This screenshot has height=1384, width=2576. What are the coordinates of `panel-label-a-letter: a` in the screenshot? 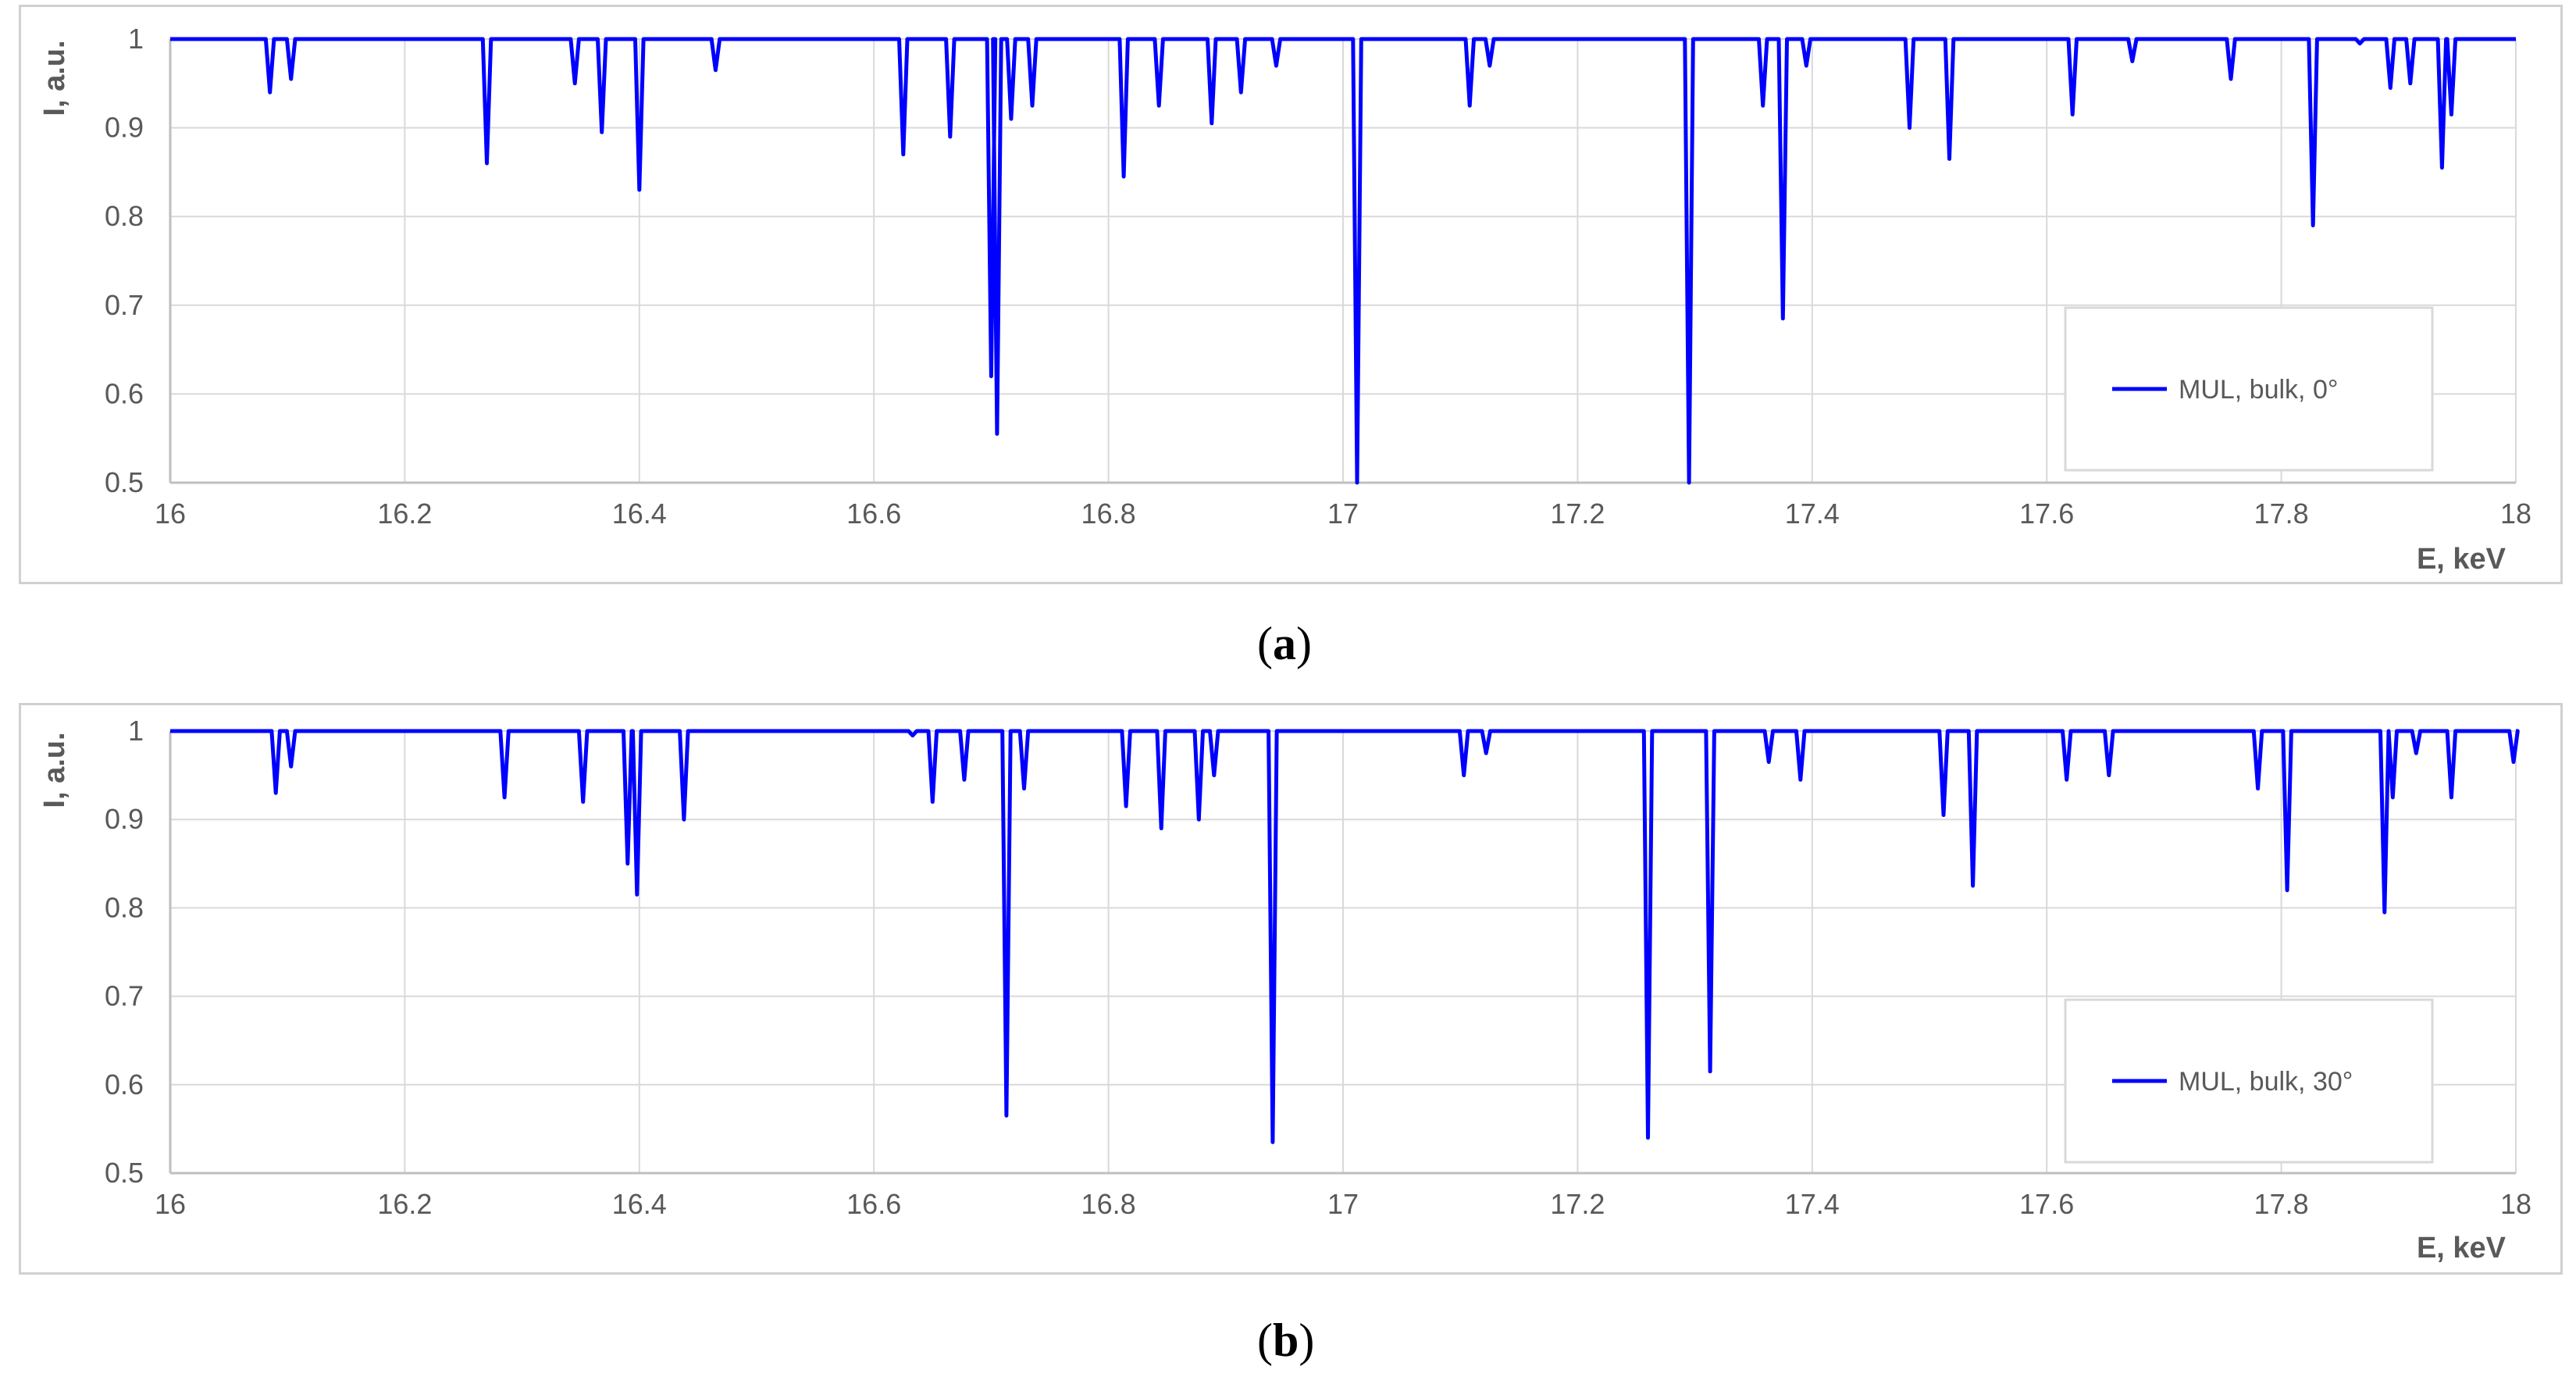 It's located at (1284, 643).